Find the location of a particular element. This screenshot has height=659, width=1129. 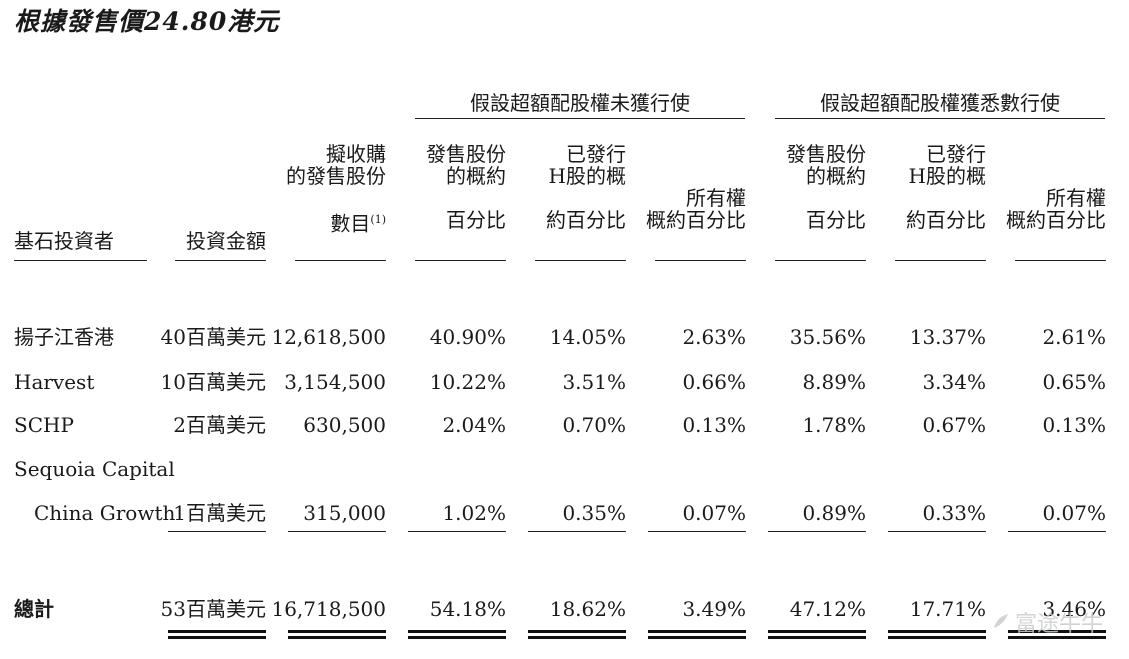

pct-cell: 1.78% is located at coordinates (834, 425).